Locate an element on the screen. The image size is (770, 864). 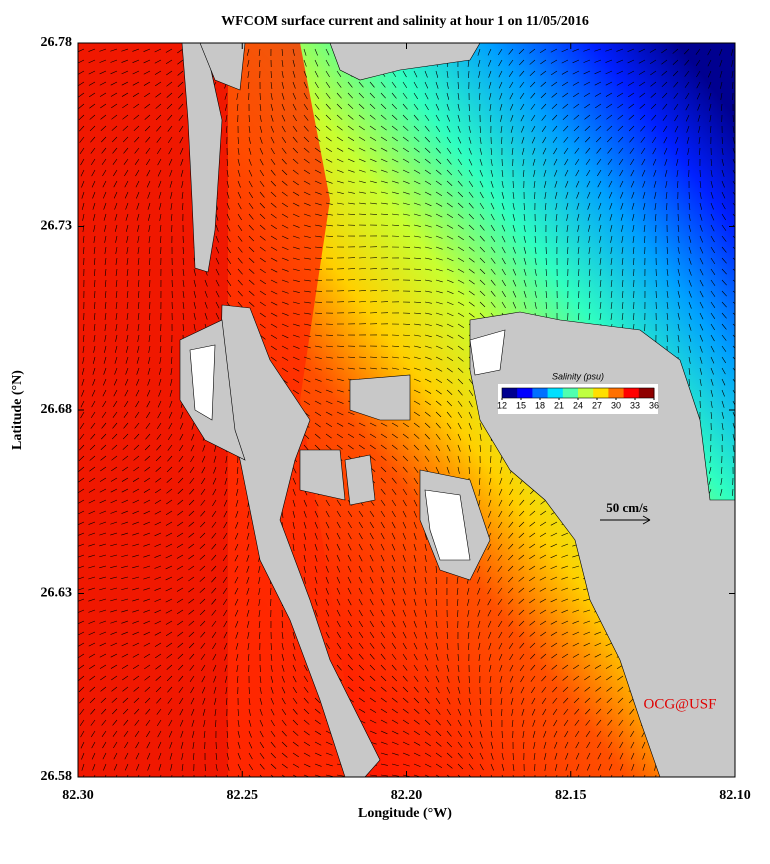
colorbar-tick-label: 24 is located at coordinates (578, 405).